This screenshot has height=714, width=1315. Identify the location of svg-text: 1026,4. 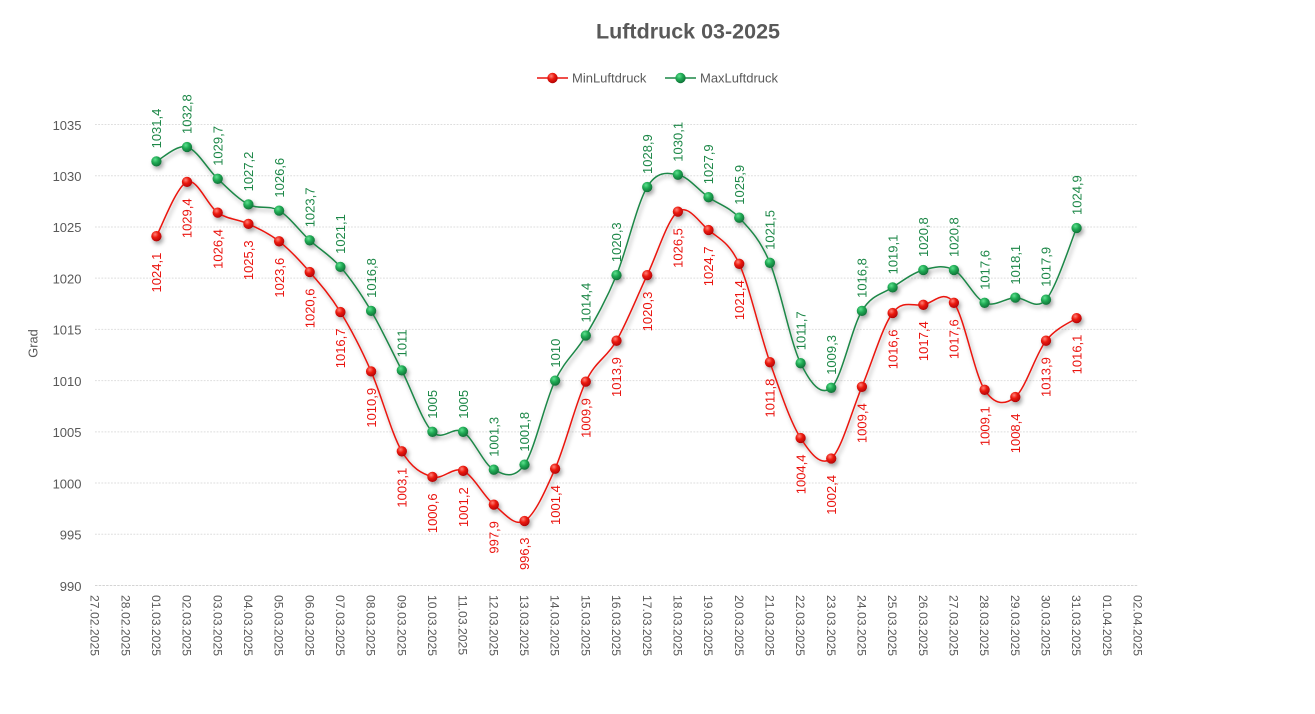
(217, 249).